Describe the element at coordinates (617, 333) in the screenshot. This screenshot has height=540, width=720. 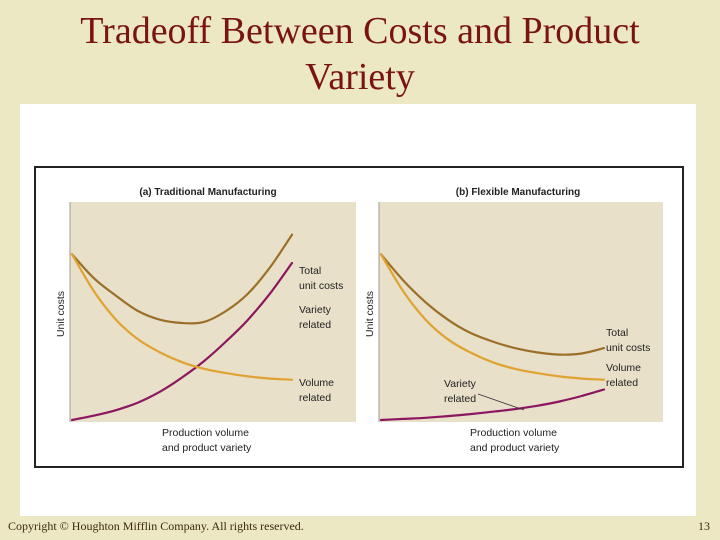
I see `chart-b-total-label-1: Total` at that location.